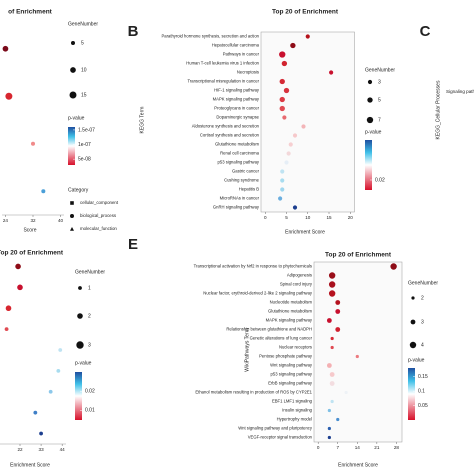 This screenshot has width=474, height=474. Describe the element at coordinates (249, 189) in the screenshot. I see `y-tick-label: Hepatitis B` at that location.